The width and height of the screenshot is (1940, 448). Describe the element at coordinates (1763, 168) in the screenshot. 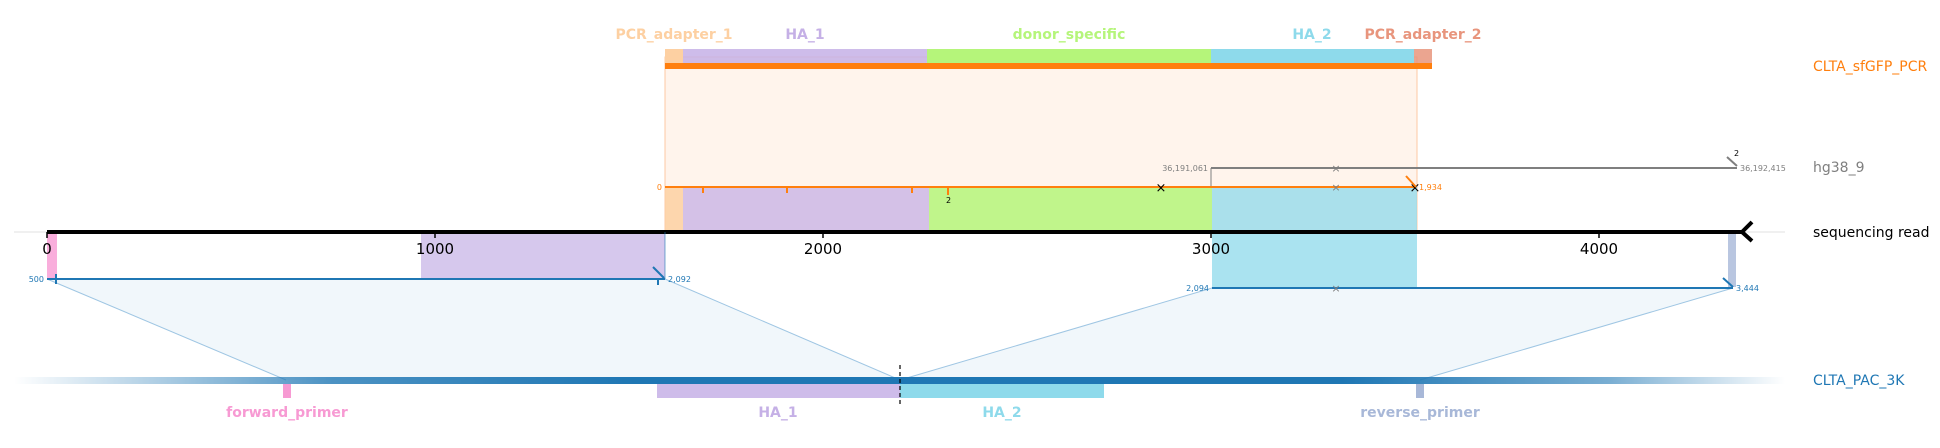

I see `genome-end-coord: 36,192,415` at that location.